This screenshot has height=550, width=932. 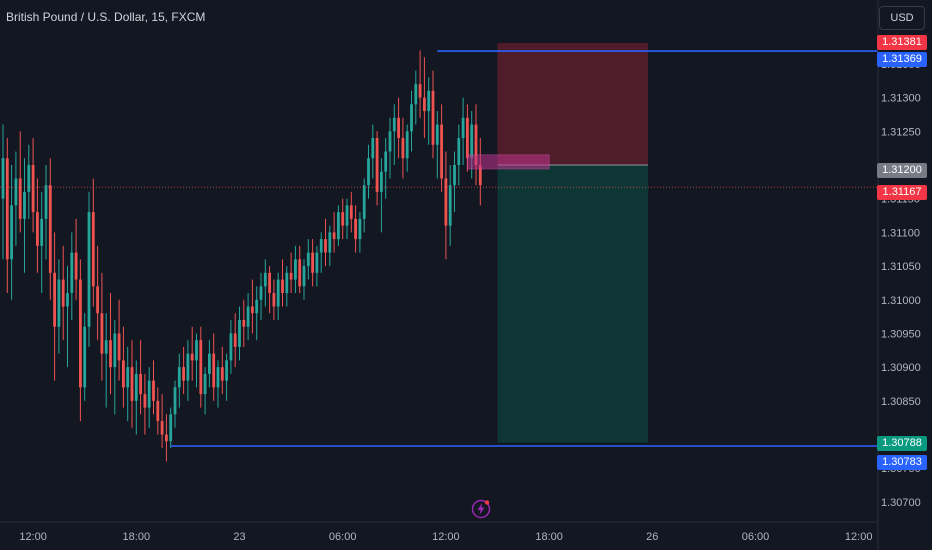 What do you see at coordinates (572, 303) in the screenshot?
I see `reward-zone` at bounding box center [572, 303].